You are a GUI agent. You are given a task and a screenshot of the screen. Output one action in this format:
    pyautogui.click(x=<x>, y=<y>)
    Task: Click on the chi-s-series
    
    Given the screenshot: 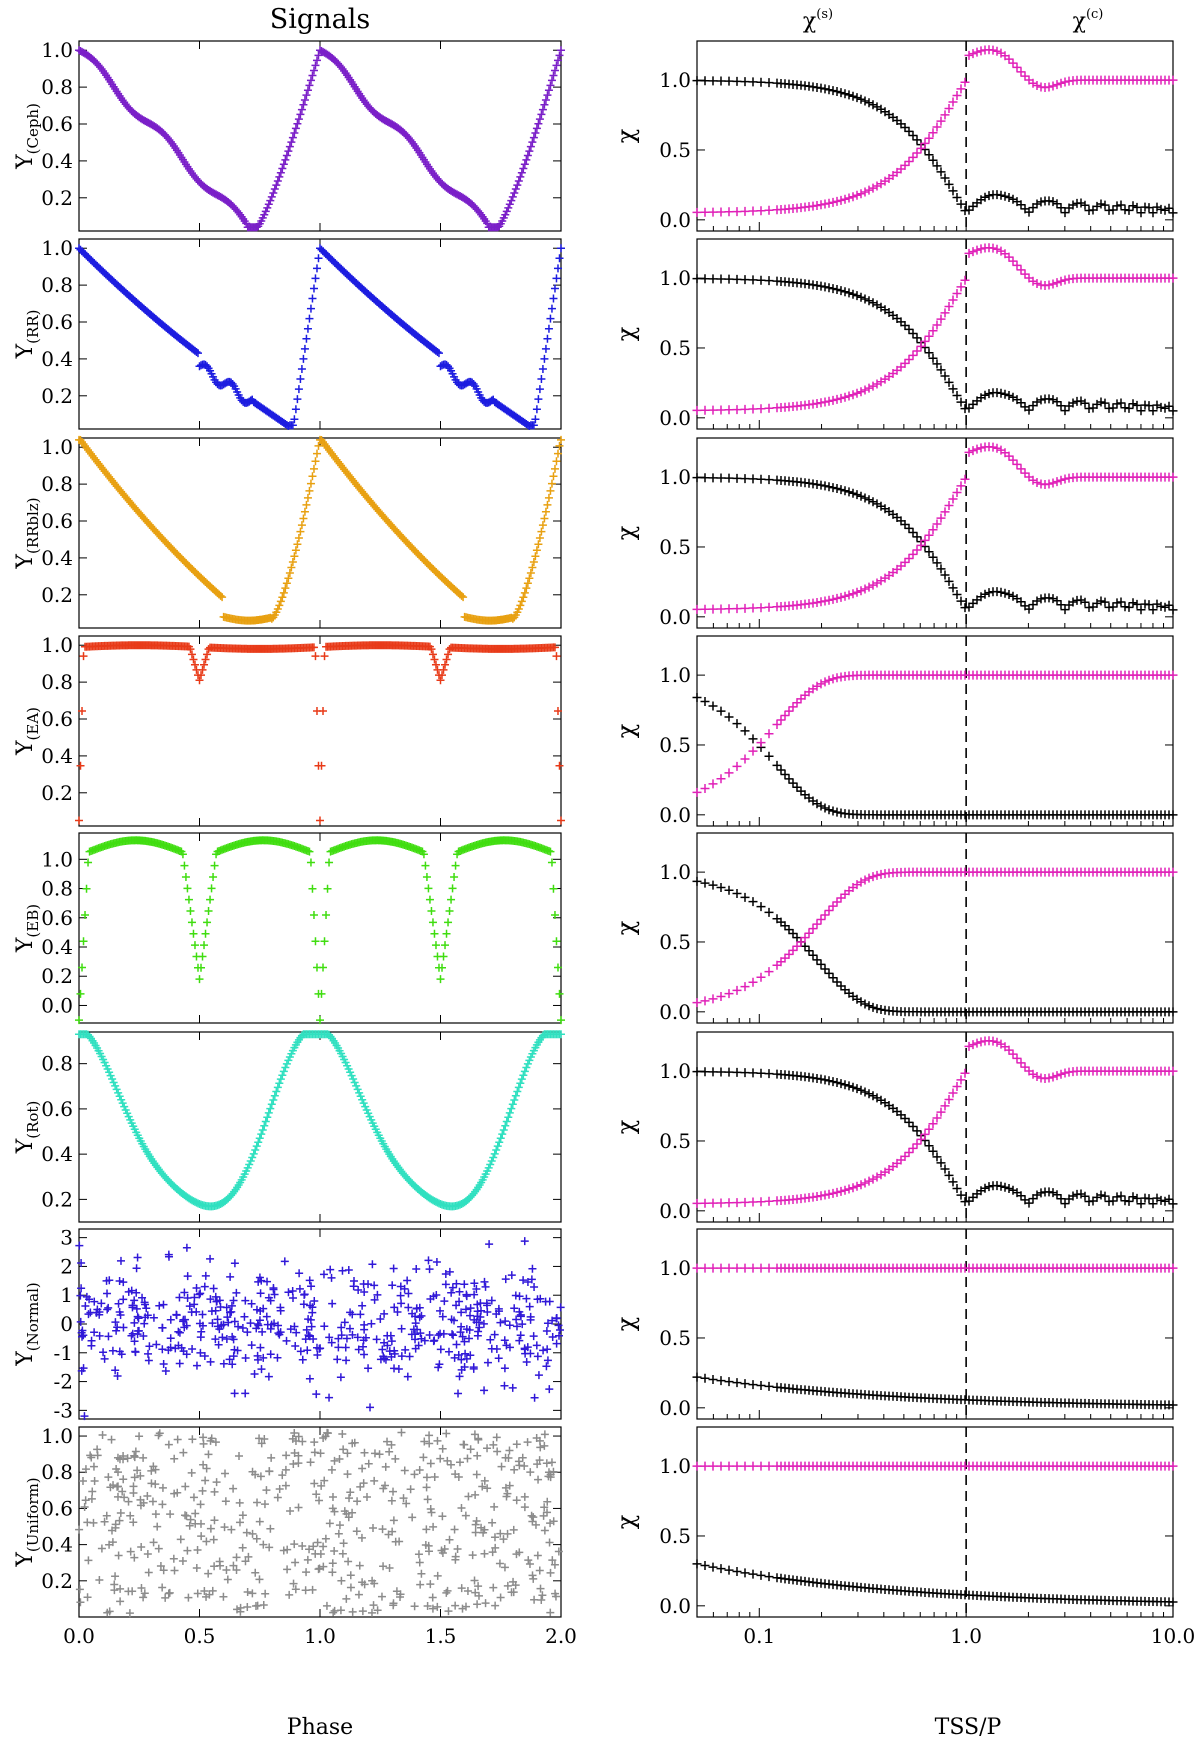 What is the action you would take?
    pyautogui.click(x=935, y=544)
    